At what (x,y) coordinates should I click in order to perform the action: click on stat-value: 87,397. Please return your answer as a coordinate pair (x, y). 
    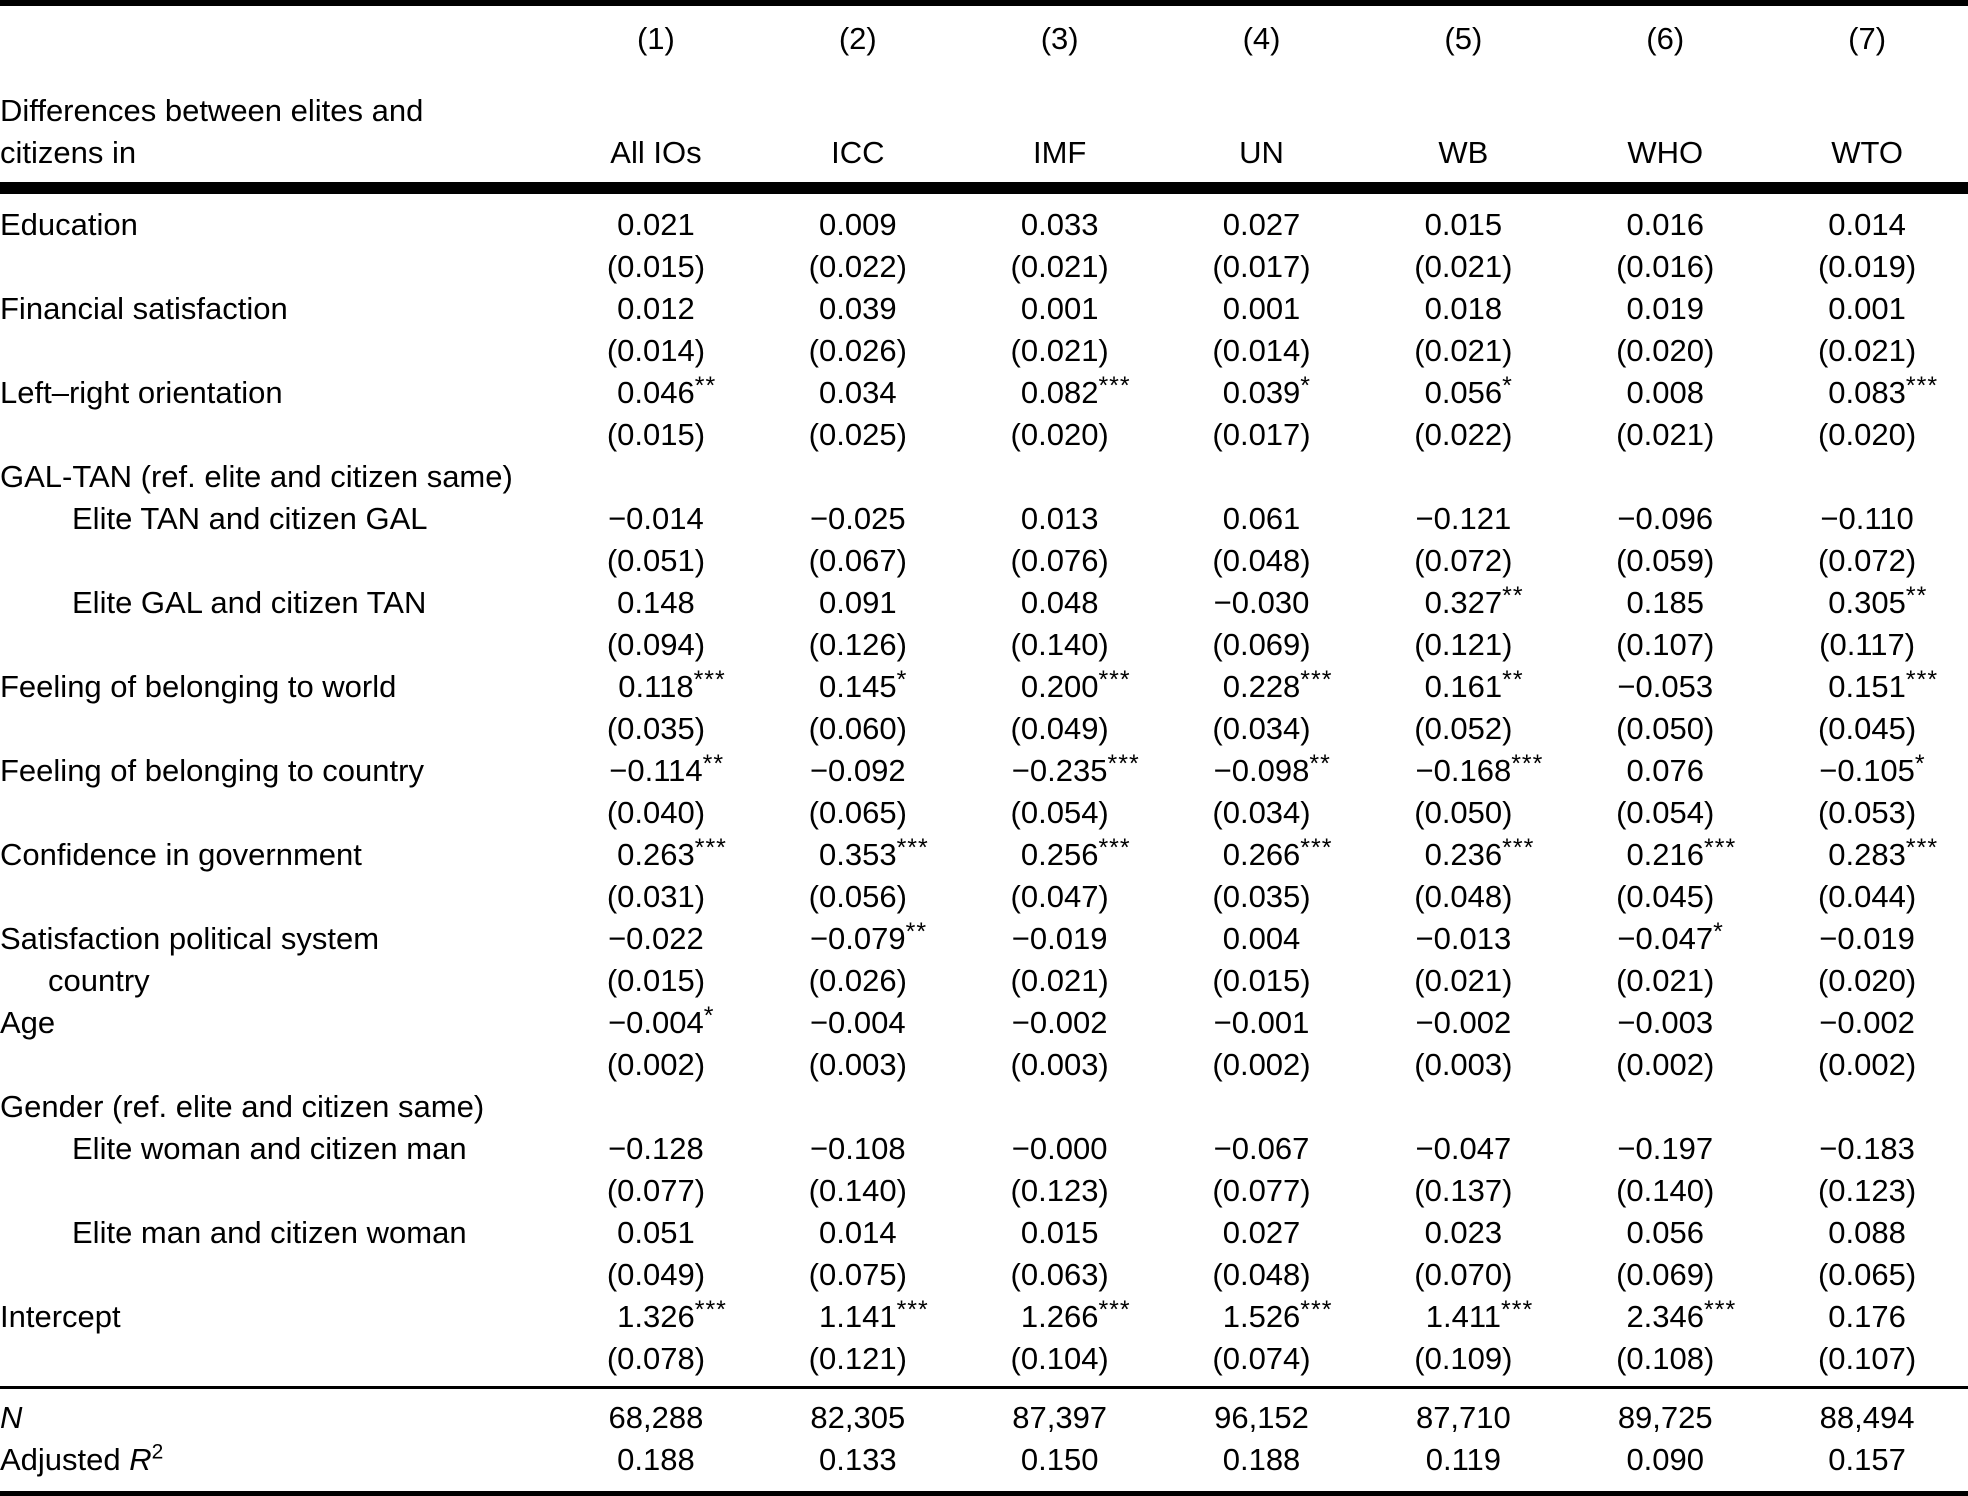
    Looking at the image, I should click on (1060, 1417).